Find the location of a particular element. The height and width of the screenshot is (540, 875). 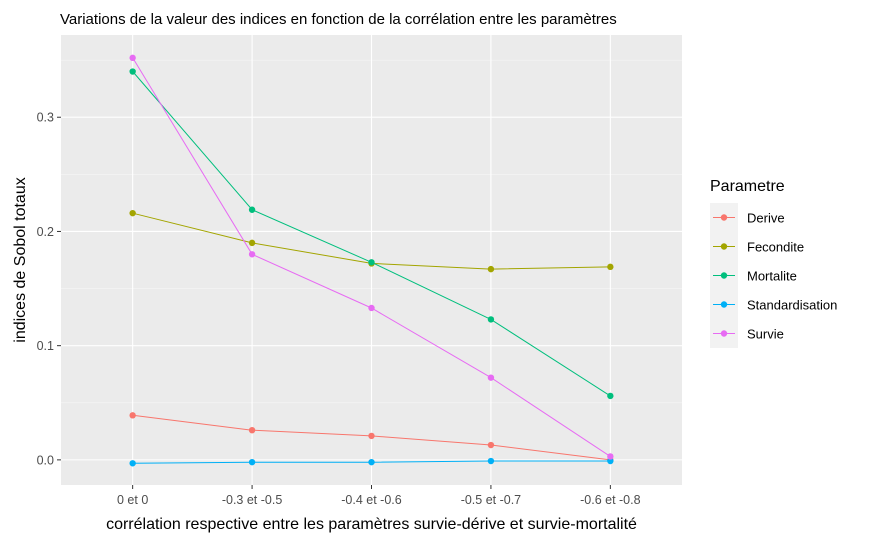

legend-item-standardisation: Standardisation is located at coordinates (773, 304).